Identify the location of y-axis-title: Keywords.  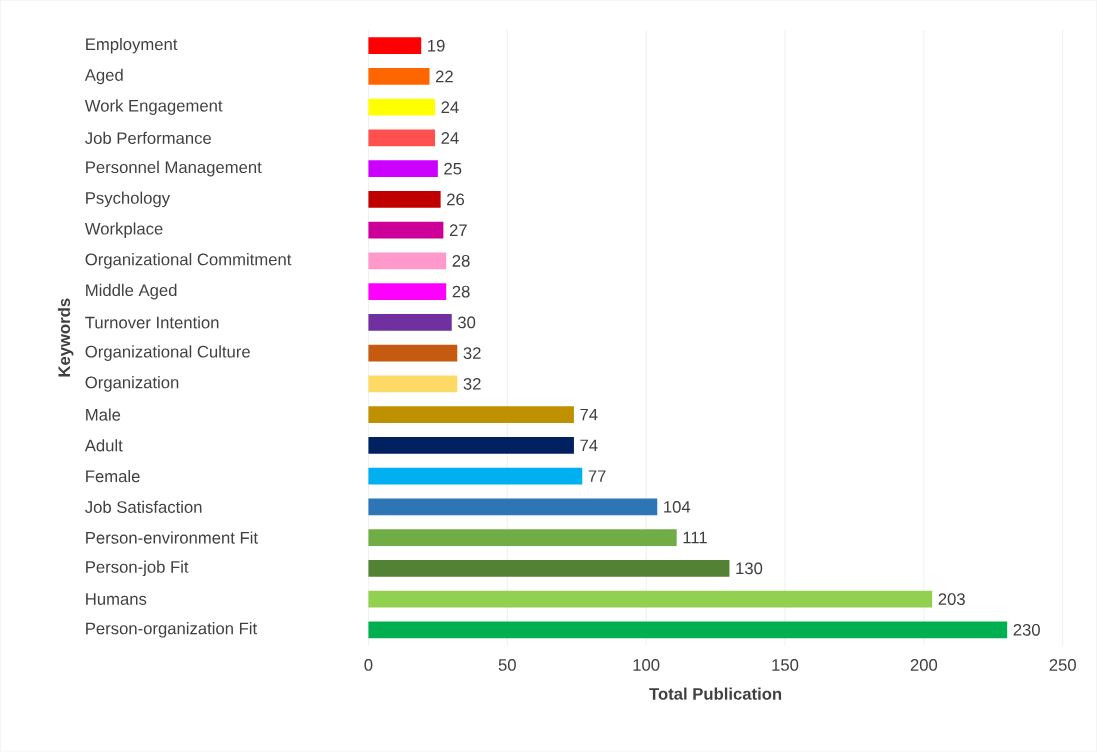
(65, 337).